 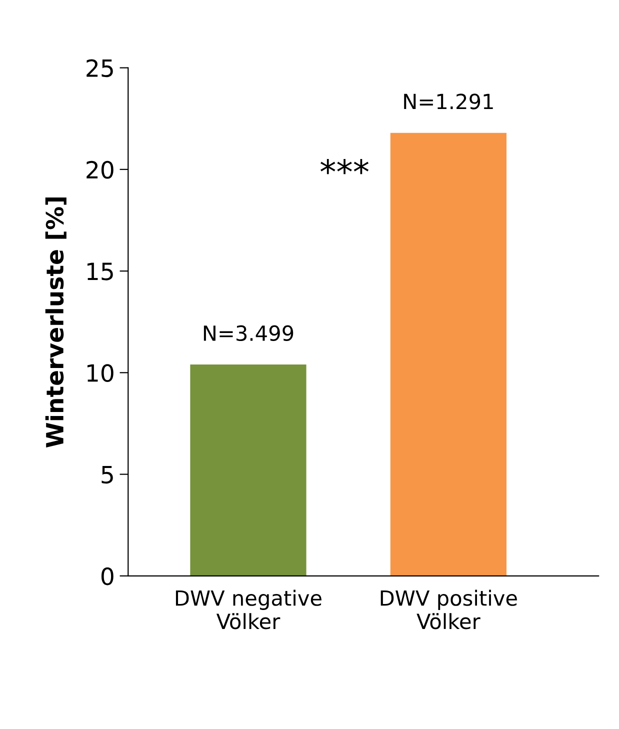 I want to click on y-tick-label: 10, so click(x=100, y=373).